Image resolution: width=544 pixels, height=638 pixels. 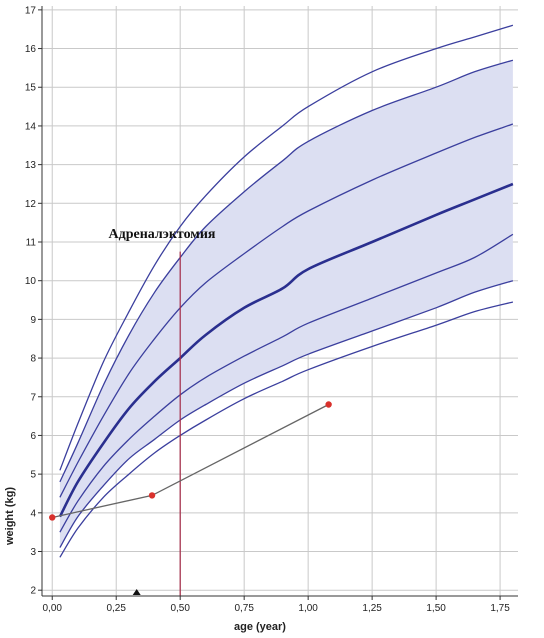 I want to click on x-tick-label-4: 1,00, so click(x=308, y=608).